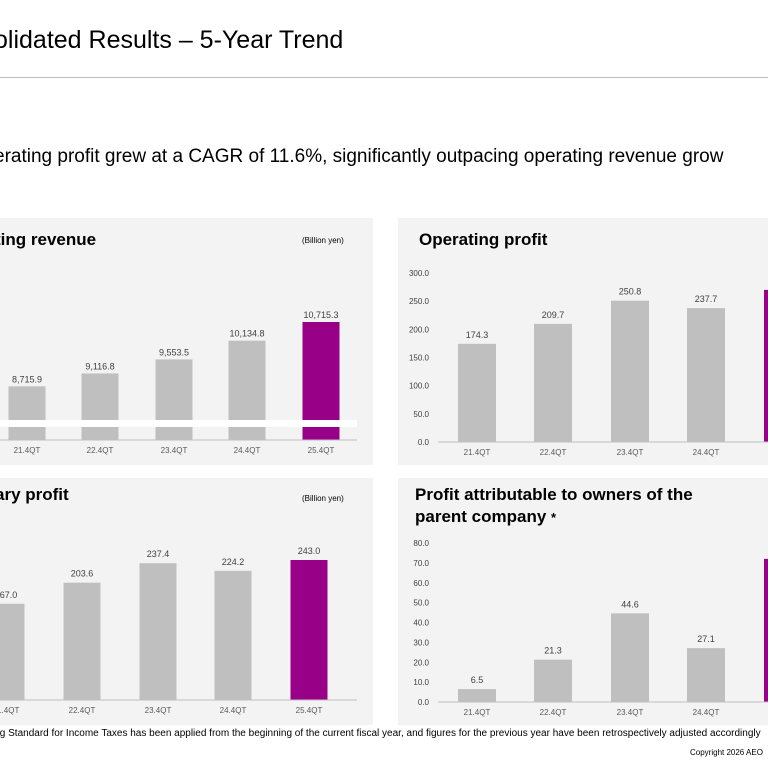 This screenshot has width=768, height=768. I want to click on y-tick-label: 70.0, so click(421, 563).